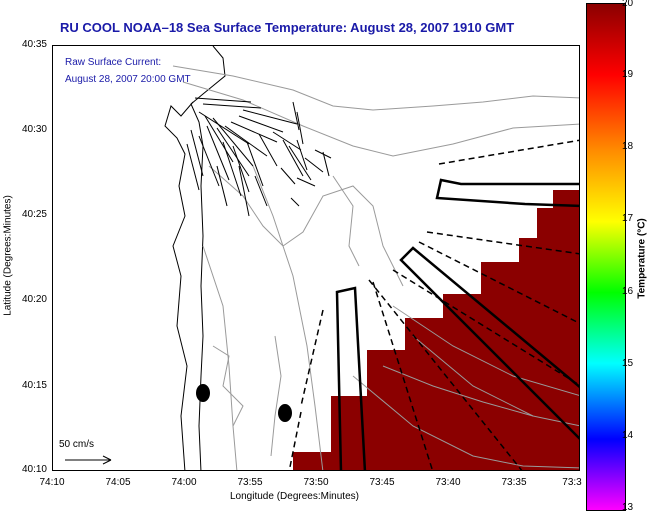 The image size is (651, 518). I want to click on x-tick-label: 73:55, so click(250, 482).